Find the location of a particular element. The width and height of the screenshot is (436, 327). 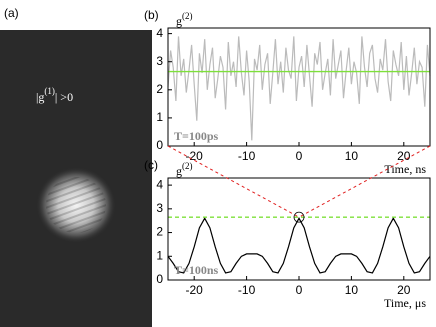

fringes is located at coordinates (76, 205).